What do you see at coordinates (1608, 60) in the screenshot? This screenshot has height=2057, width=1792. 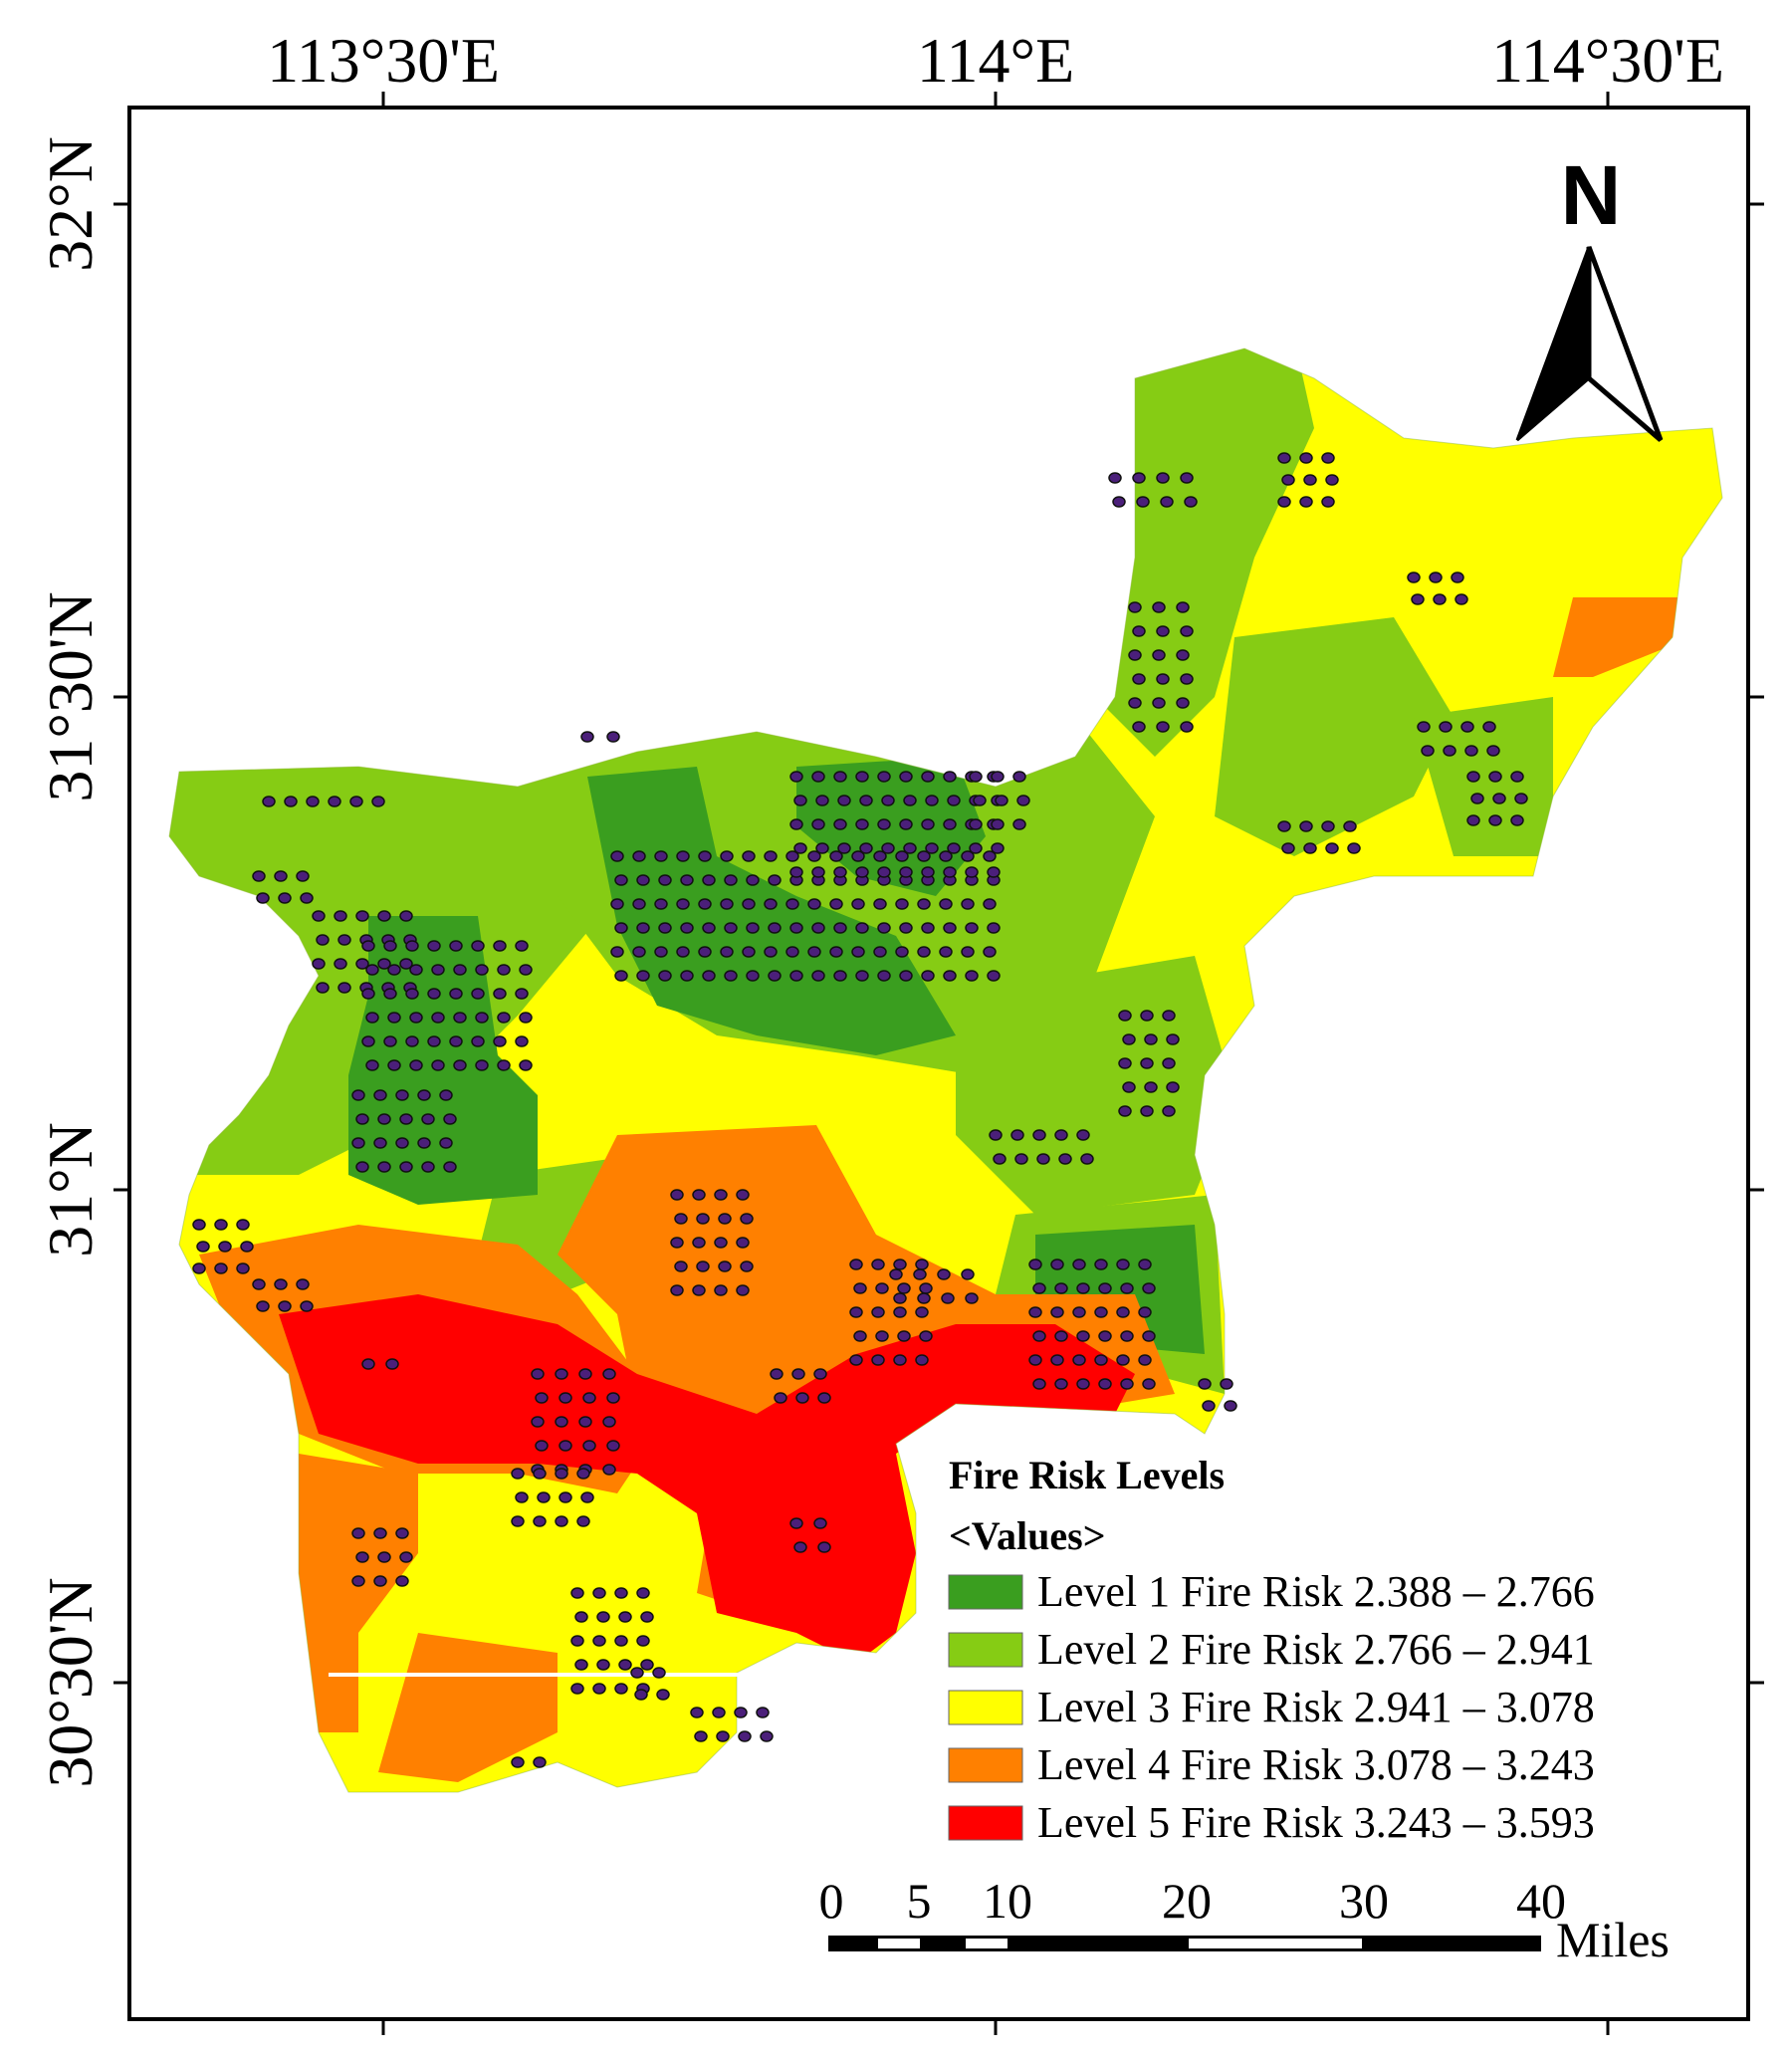 I see `longitude-label: 114°30'E` at bounding box center [1608, 60].